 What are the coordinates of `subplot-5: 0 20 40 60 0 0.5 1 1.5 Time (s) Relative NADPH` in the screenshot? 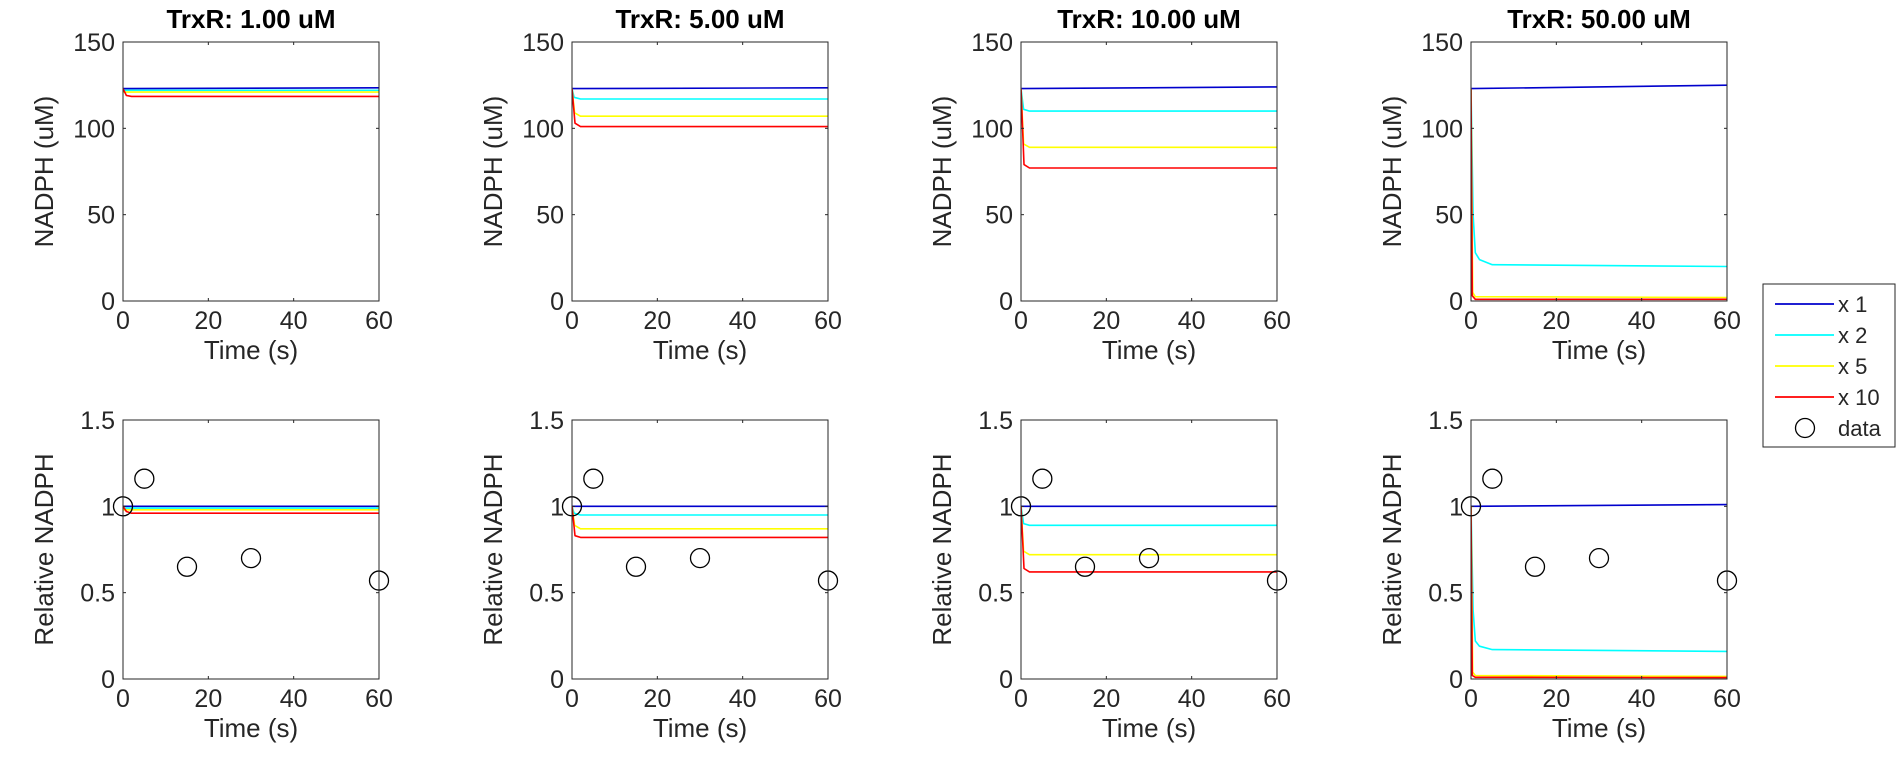 It's located at (211, 575).